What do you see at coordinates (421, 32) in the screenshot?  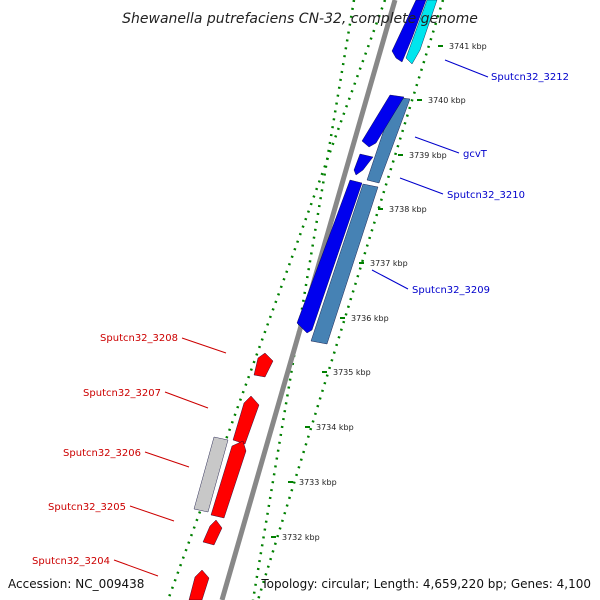 I see `cyan-gene-shape` at bounding box center [421, 32].